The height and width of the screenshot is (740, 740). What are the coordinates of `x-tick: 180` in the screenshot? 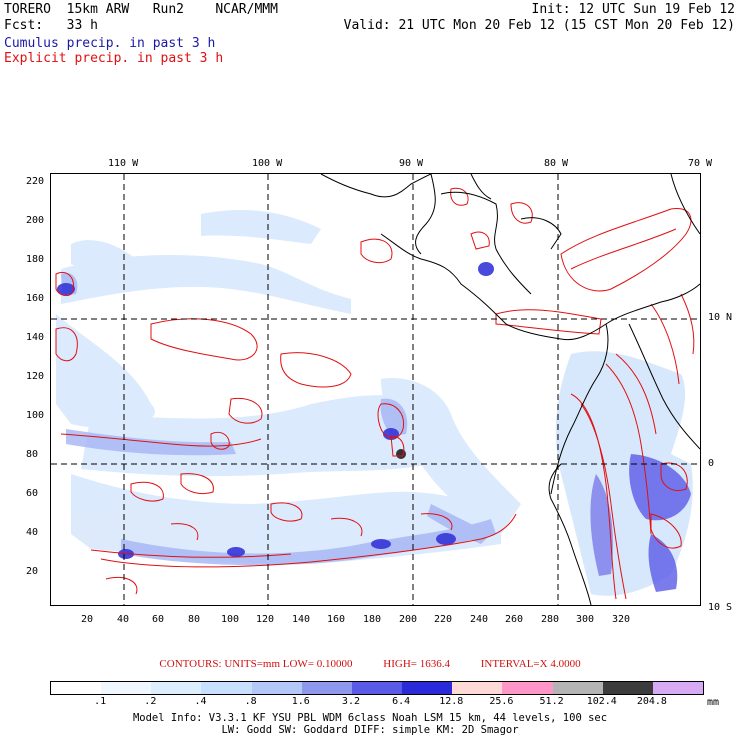 It's located at (372, 619).